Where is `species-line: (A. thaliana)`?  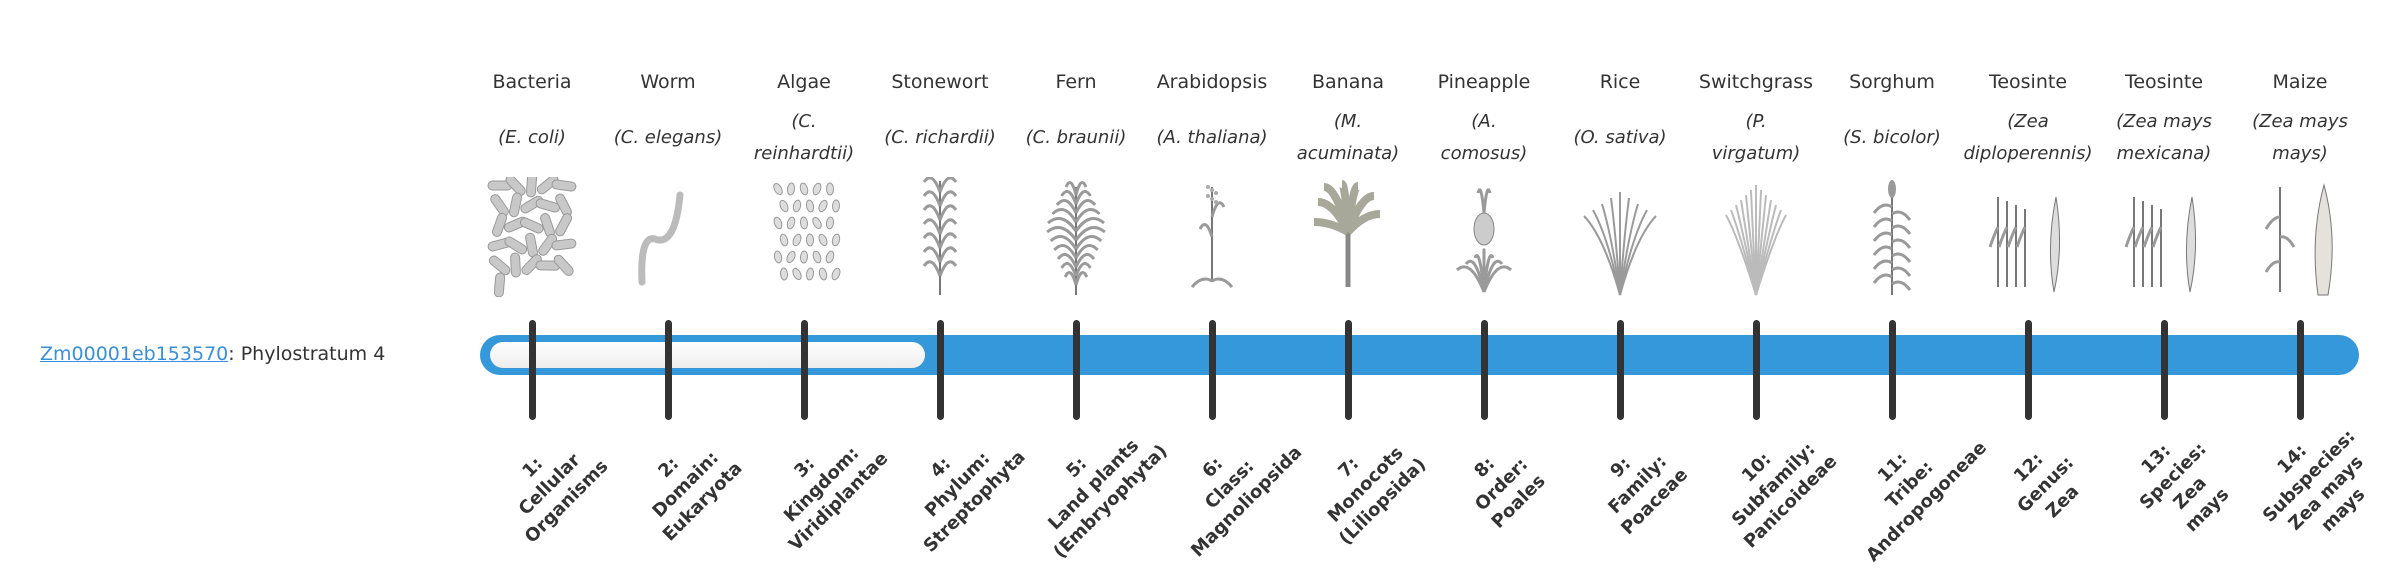
species-line: (A. thaliana) is located at coordinates (1212, 137).